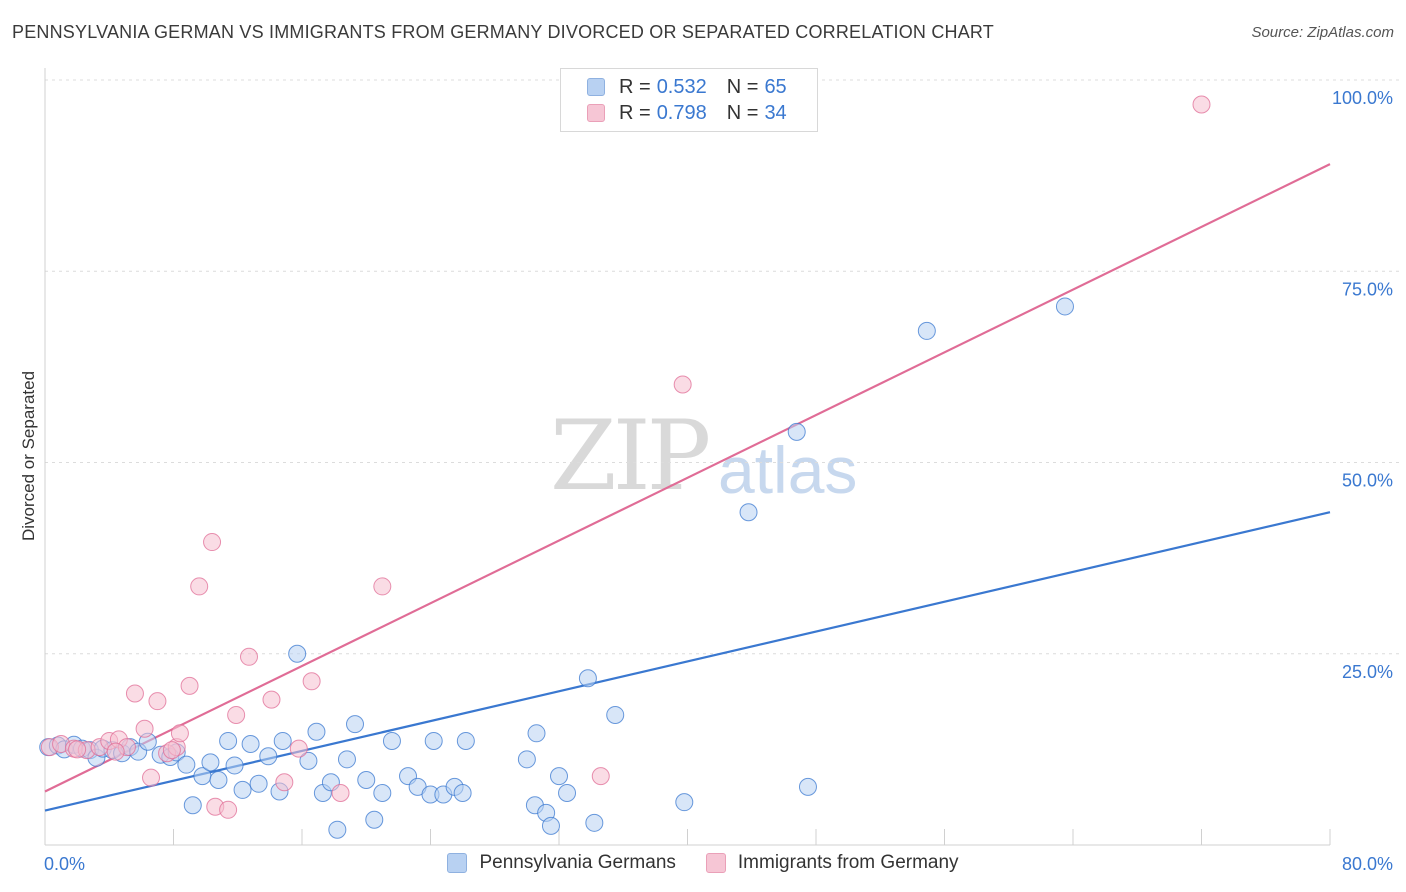  What do you see at coordinates (689, 100) in the screenshot?
I see `correlation-legend: R = 0.532 N = 65 R = 0.798 N = 34` at bounding box center [689, 100].